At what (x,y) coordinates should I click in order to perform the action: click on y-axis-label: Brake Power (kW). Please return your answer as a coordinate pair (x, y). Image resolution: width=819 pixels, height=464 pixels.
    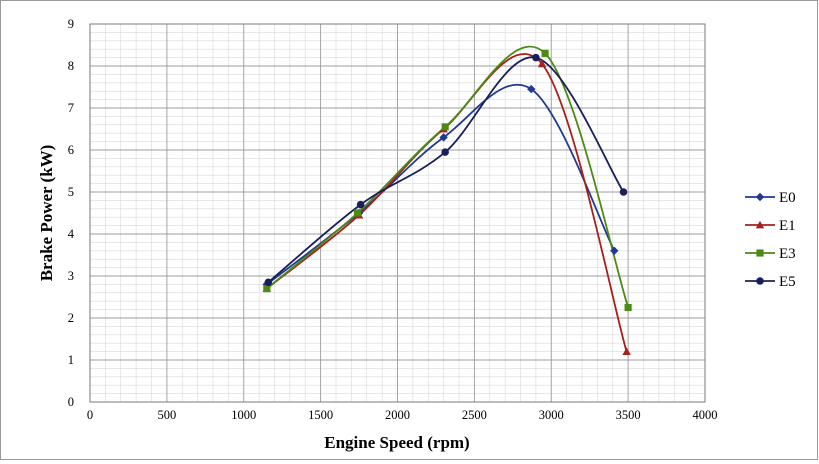
    Looking at the image, I should click on (46, 213).